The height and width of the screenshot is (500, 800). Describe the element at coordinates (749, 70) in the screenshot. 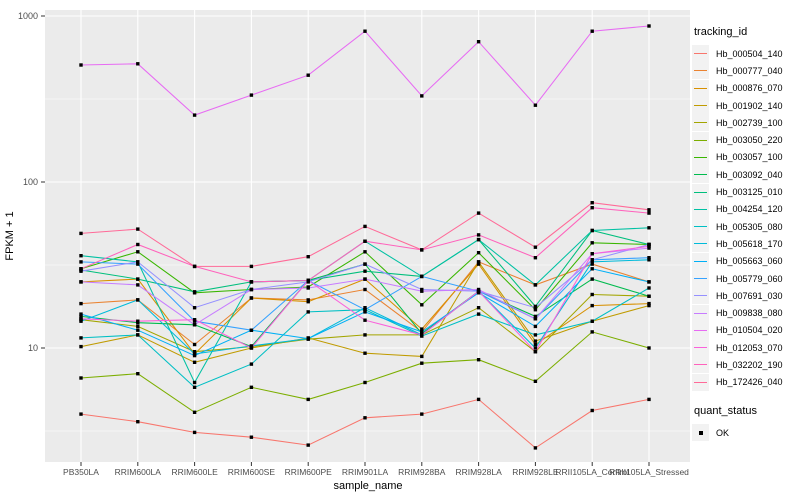

I see `legend-label: Hb_000777_040` at that location.